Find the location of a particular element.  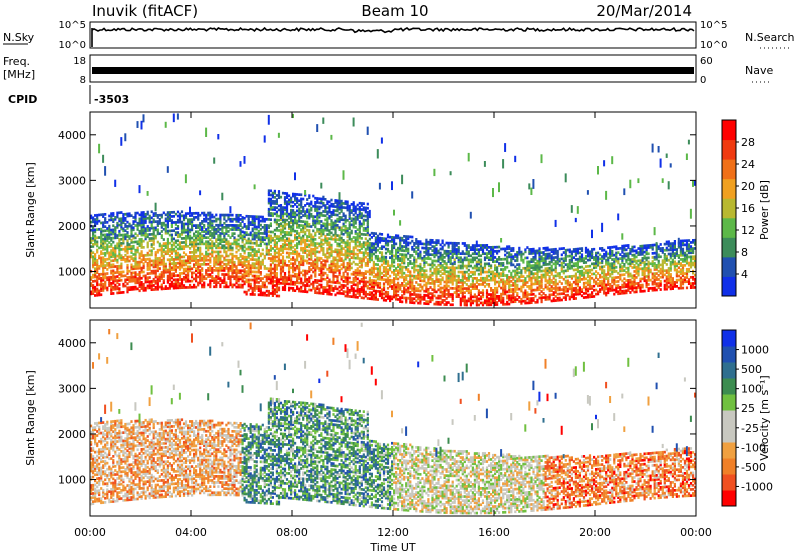

freq-band is located at coordinates (393, 70).